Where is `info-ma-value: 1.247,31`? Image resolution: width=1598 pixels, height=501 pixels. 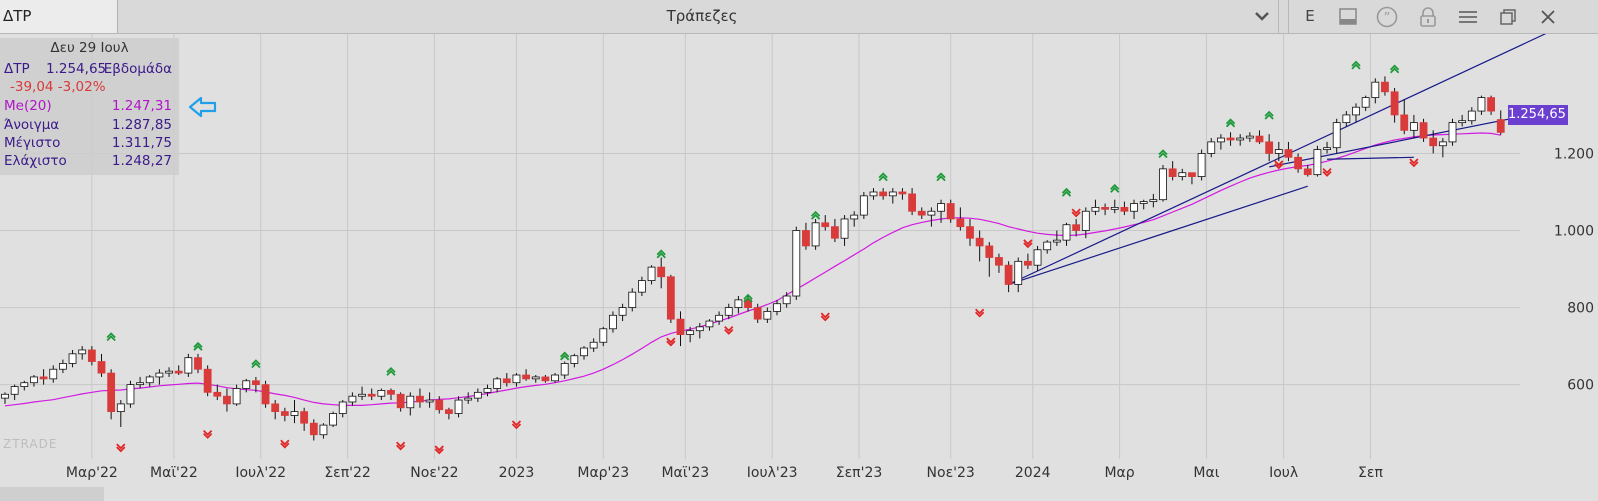 info-ma-value: 1.247,31 is located at coordinates (141, 106).